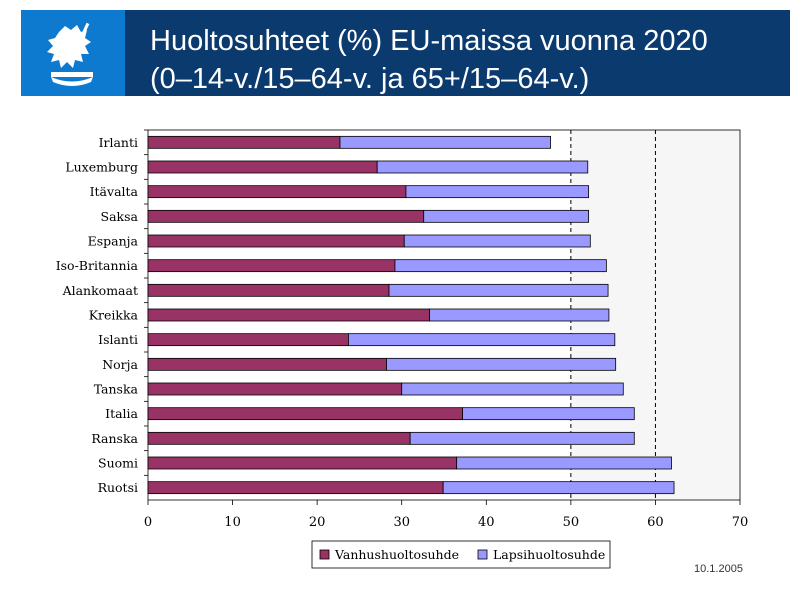 The image size is (810, 597). Describe the element at coordinates (101, 167) in the screenshot. I see `category-label: Luxemburg` at that location.